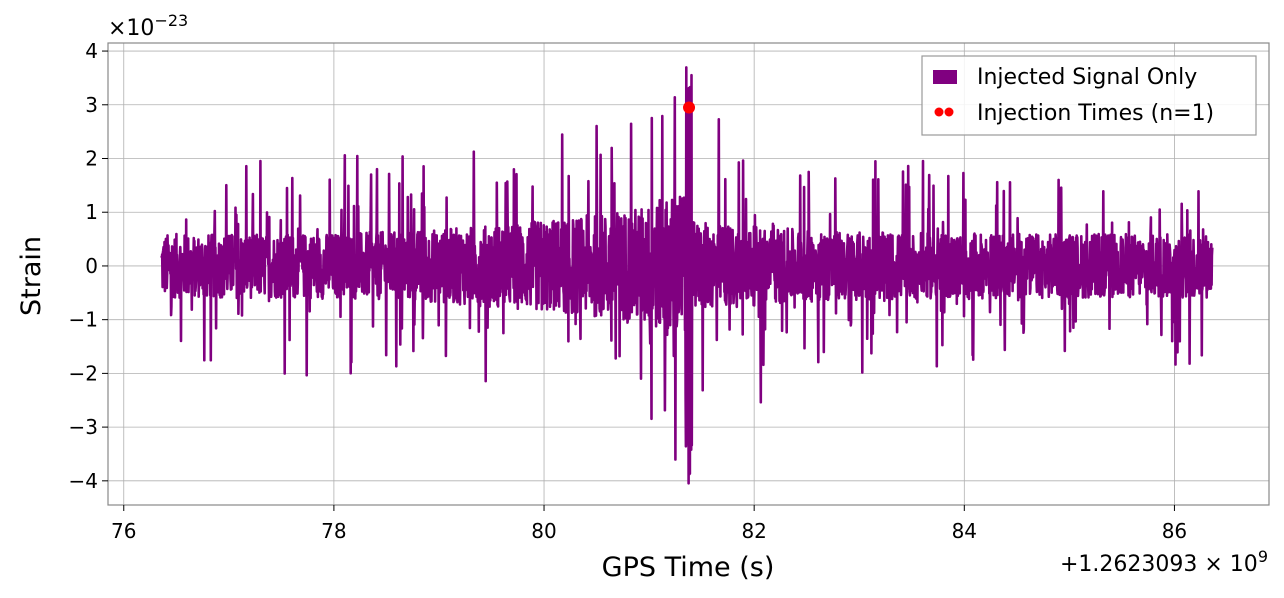 This screenshot has height=598, width=1284. Describe the element at coordinates (543, 531) in the screenshot. I see `x-tick-label: 80` at that location.